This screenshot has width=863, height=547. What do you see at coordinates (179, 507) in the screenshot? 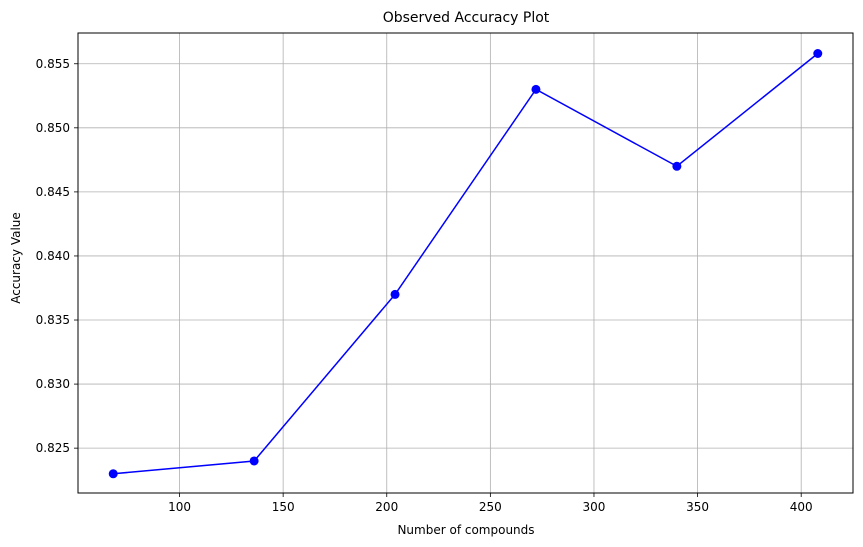
I see `x-tick-label: 100` at bounding box center [179, 507].